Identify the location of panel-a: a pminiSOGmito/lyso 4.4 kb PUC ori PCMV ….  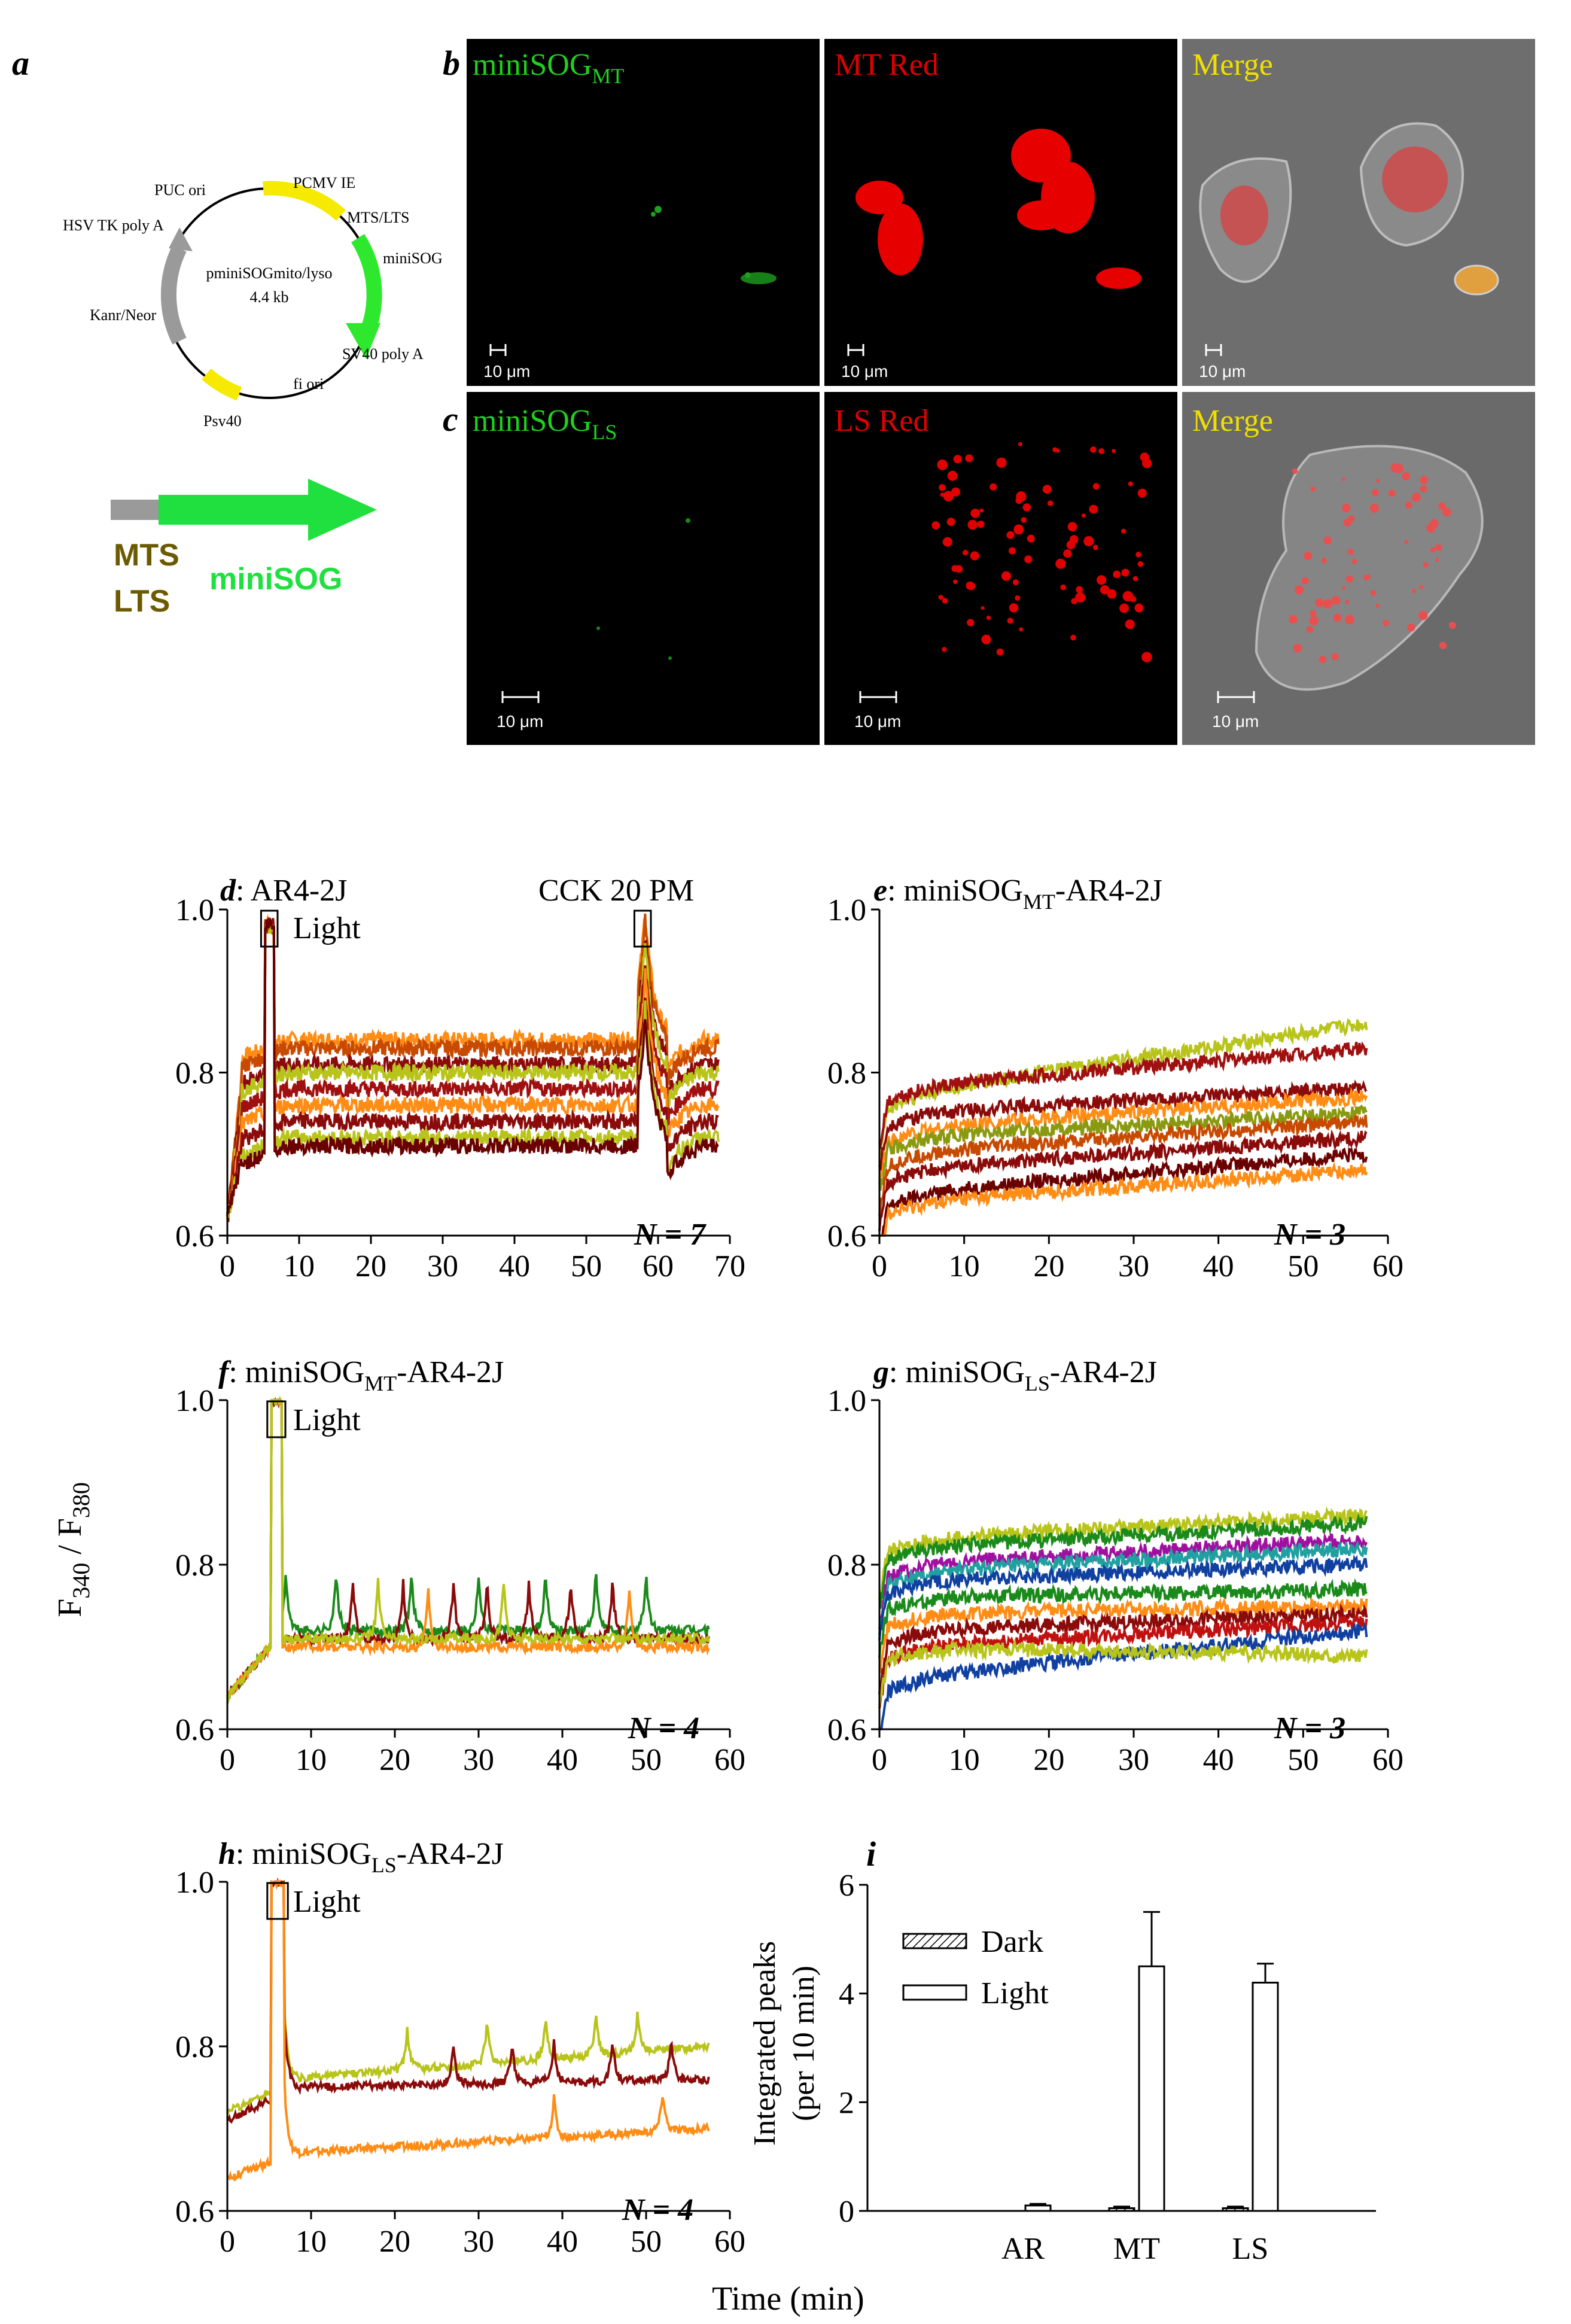
(227, 331).